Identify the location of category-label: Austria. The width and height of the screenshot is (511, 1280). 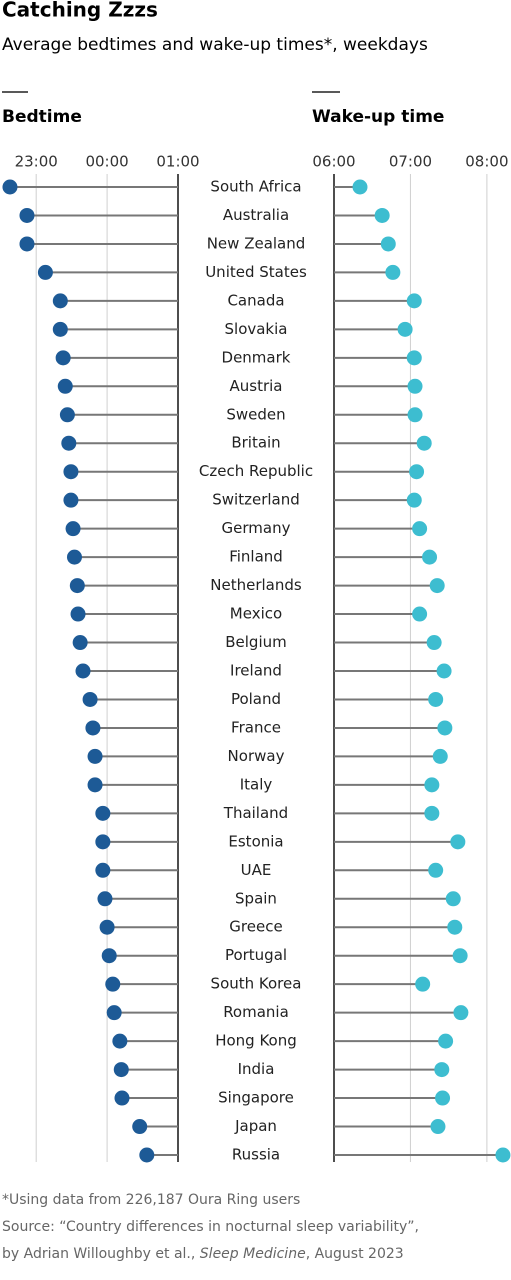
(256, 386).